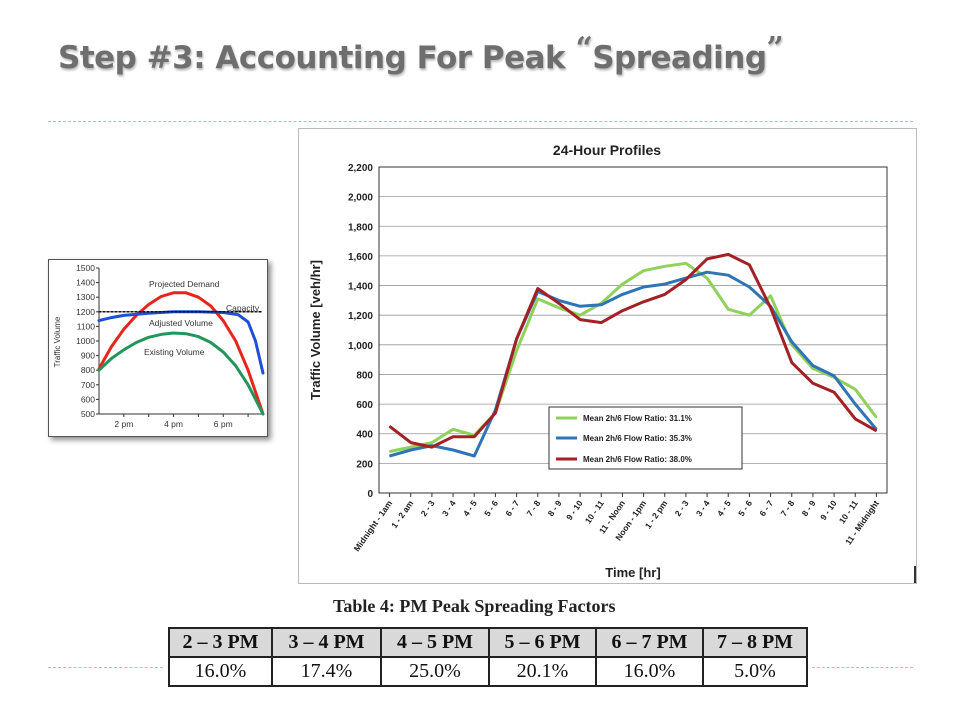 This screenshot has width=960, height=720. What do you see at coordinates (637, 459) in the screenshot?
I see `legend-label-38: Mean 2h/6 Flow Ratio: 38.0%` at bounding box center [637, 459].